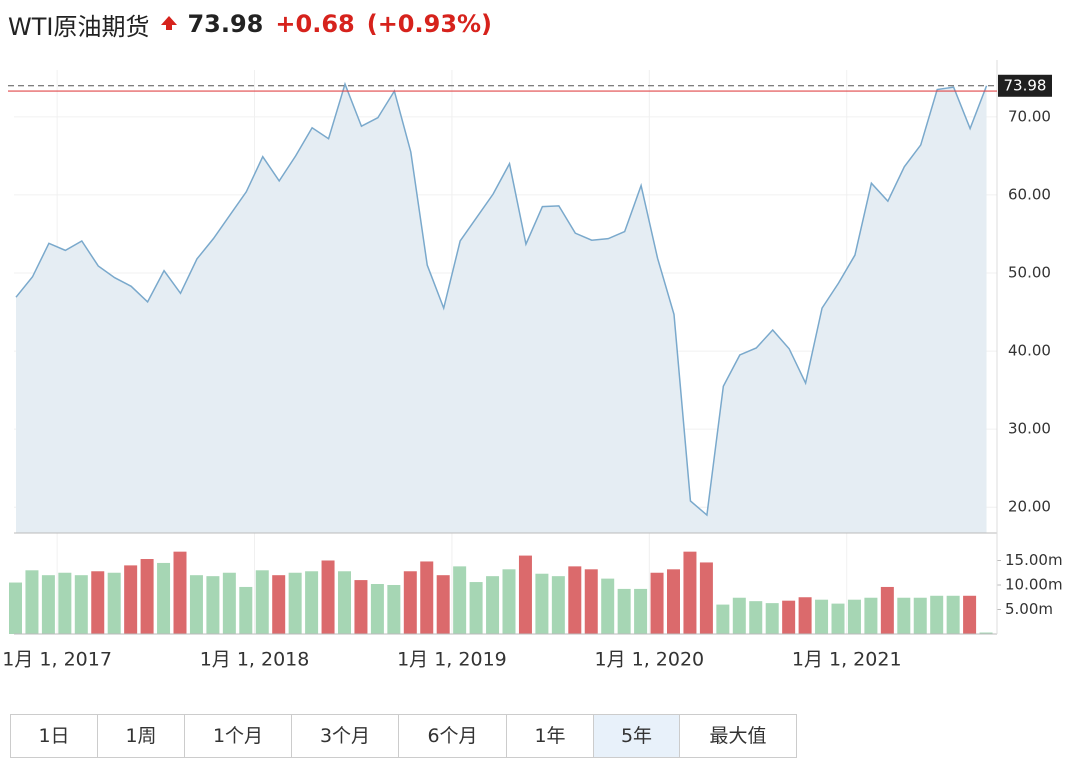 Image resolution: width=1080 pixels, height=762 pixels. I want to click on range-button: 5年, so click(636, 736).